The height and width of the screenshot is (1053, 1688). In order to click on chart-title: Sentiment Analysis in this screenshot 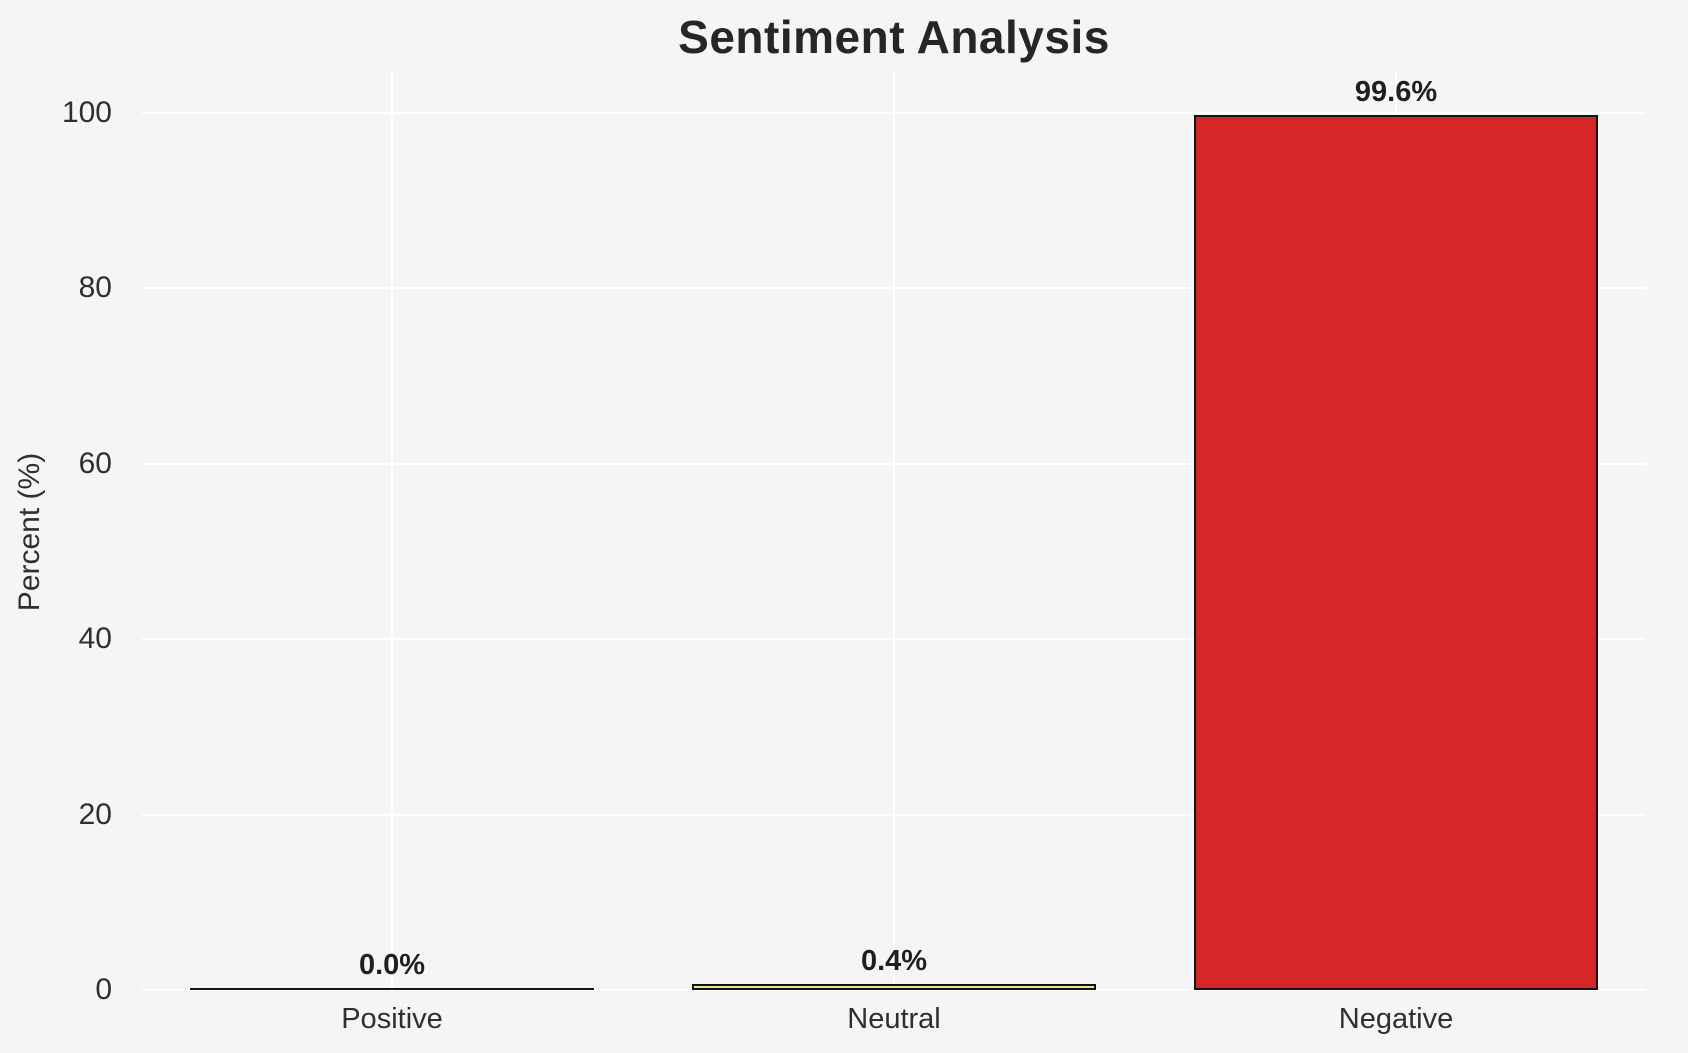, I will do `click(894, 37)`.